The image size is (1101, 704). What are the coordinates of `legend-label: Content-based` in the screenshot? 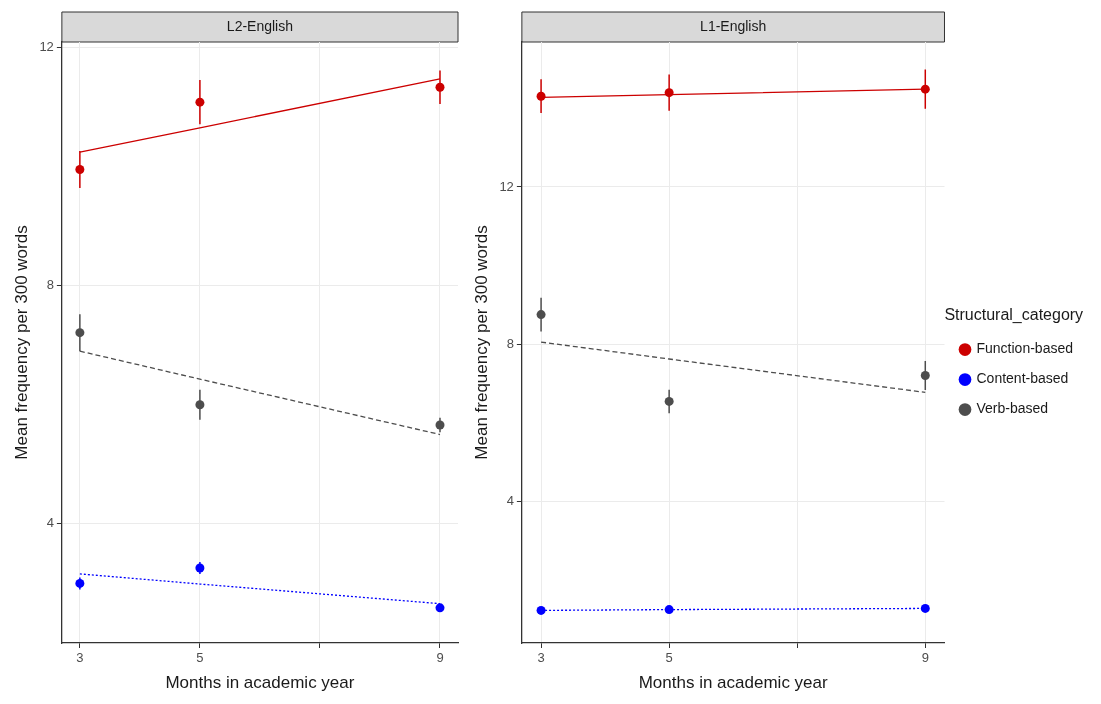 It's located at (1022, 378).